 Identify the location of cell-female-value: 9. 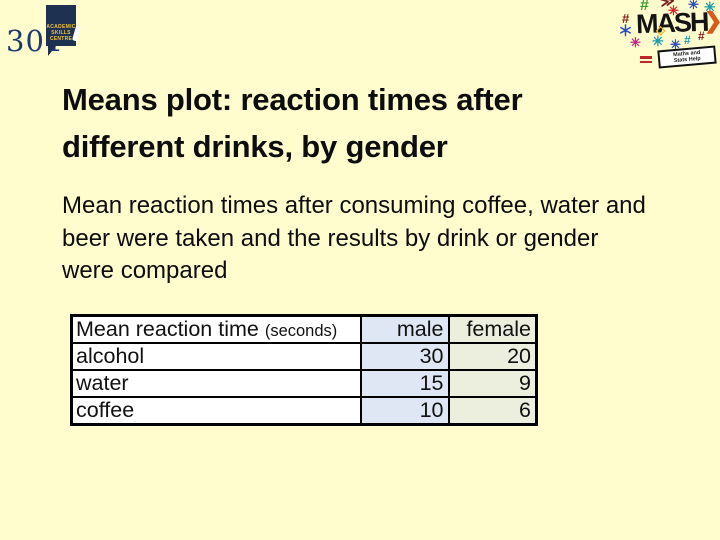
(492, 383).